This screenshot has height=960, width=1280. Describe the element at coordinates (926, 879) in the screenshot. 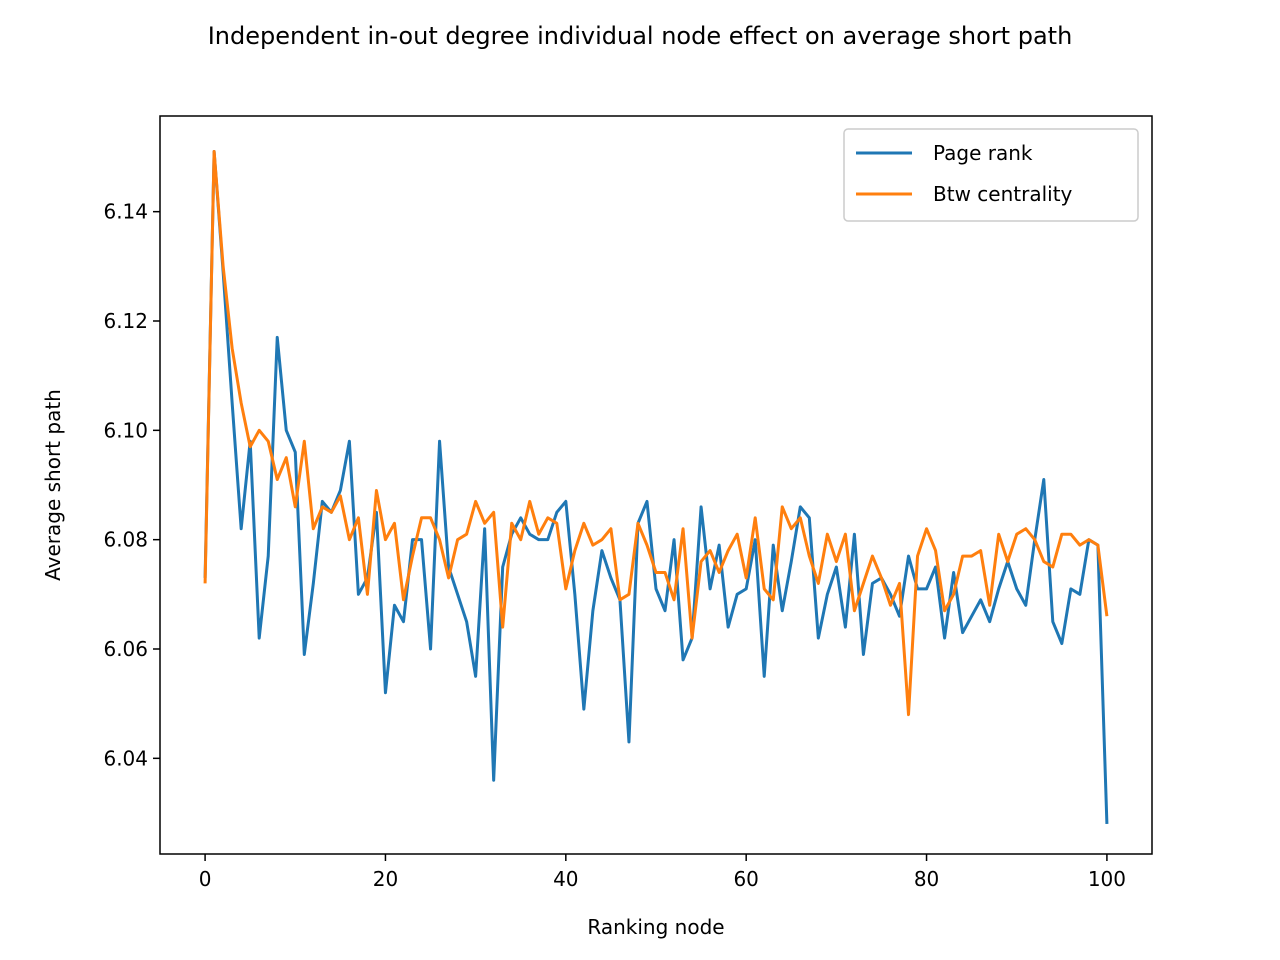

I see `x-tick-label: 80` at that location.